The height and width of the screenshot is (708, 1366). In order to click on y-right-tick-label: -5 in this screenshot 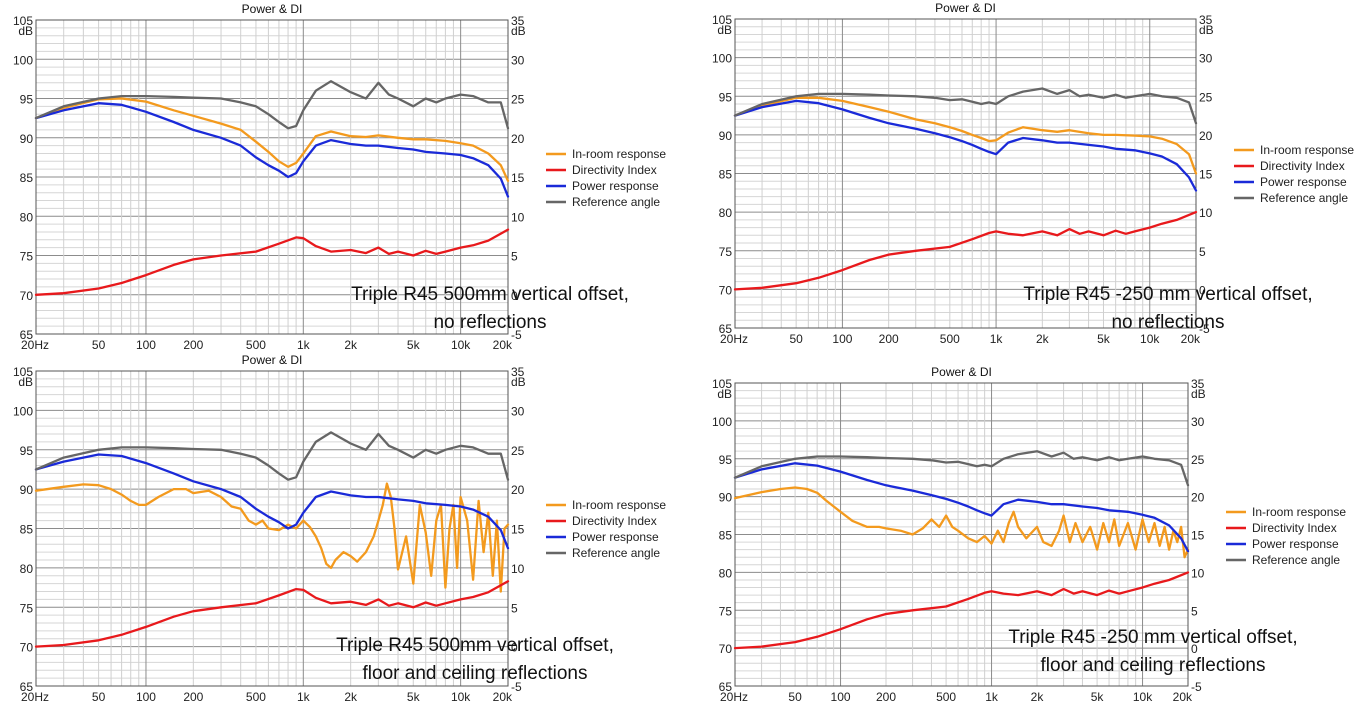, I will do `click(516, 687)`.